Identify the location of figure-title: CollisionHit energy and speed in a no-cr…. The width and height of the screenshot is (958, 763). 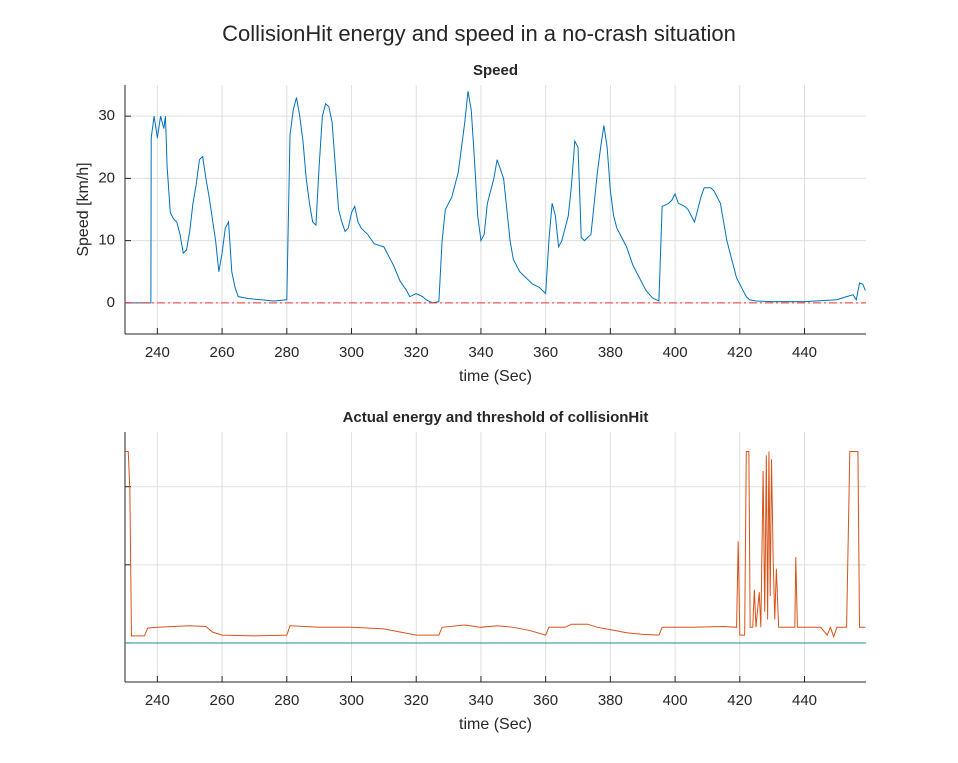
(479, 33).